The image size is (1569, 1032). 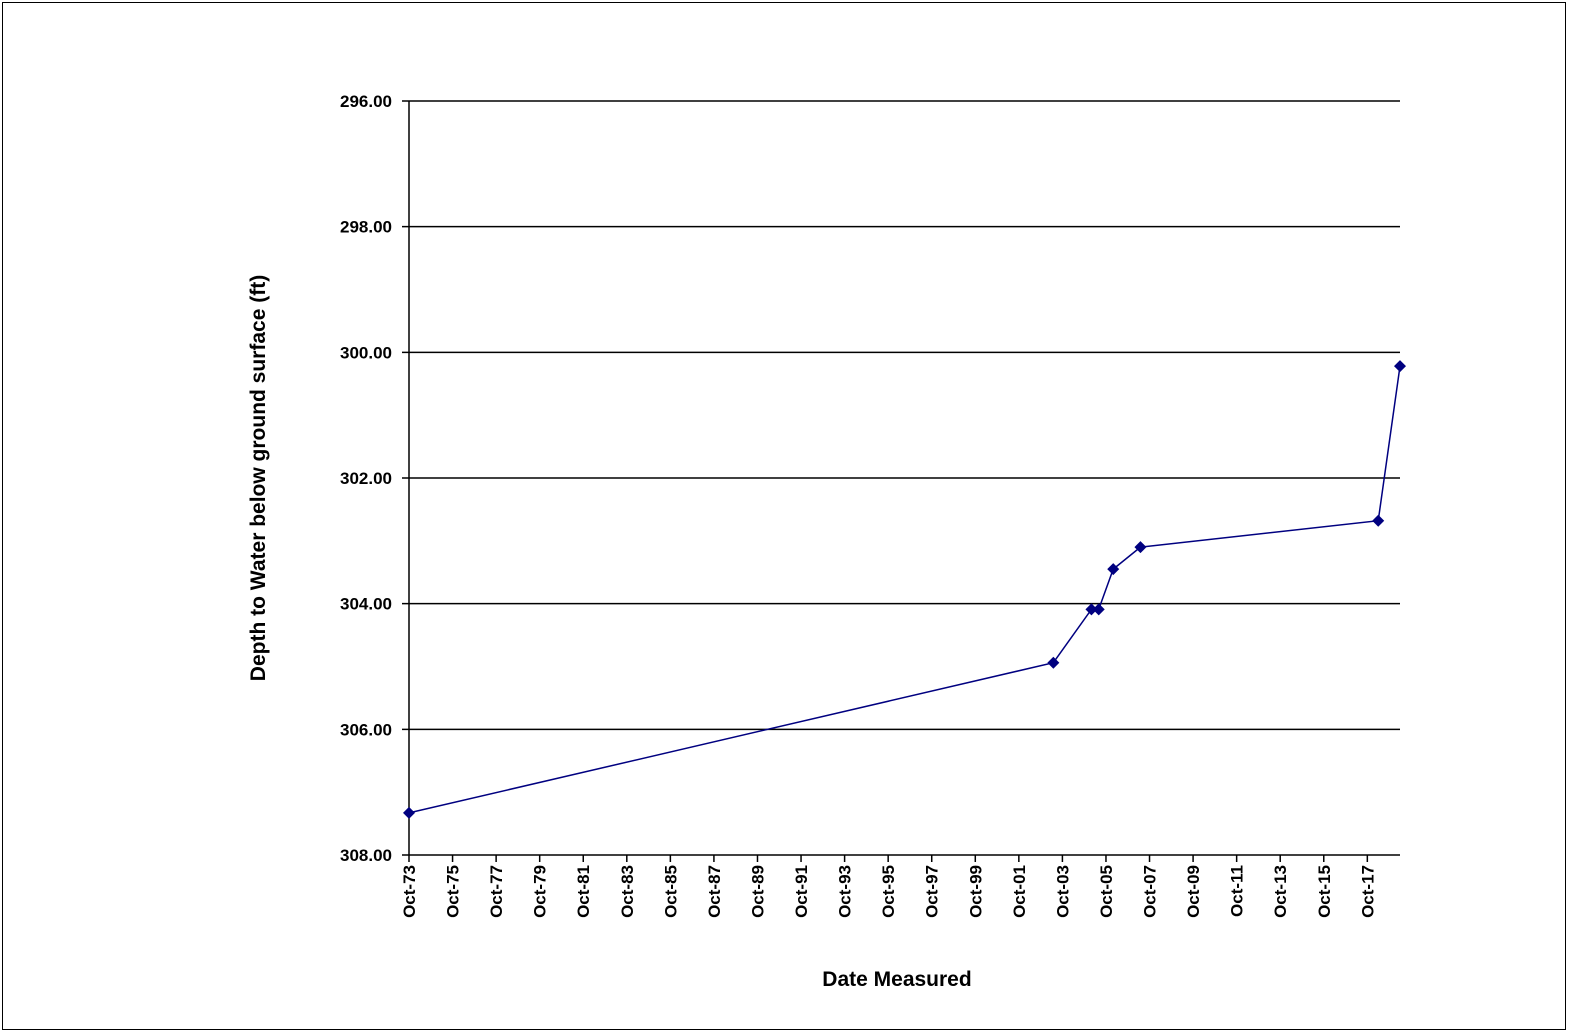 What do you see at coordinates (714, 891) in the screenshot?
I see `x-tick-label: Oct-87` at bounding box center [714, 891].